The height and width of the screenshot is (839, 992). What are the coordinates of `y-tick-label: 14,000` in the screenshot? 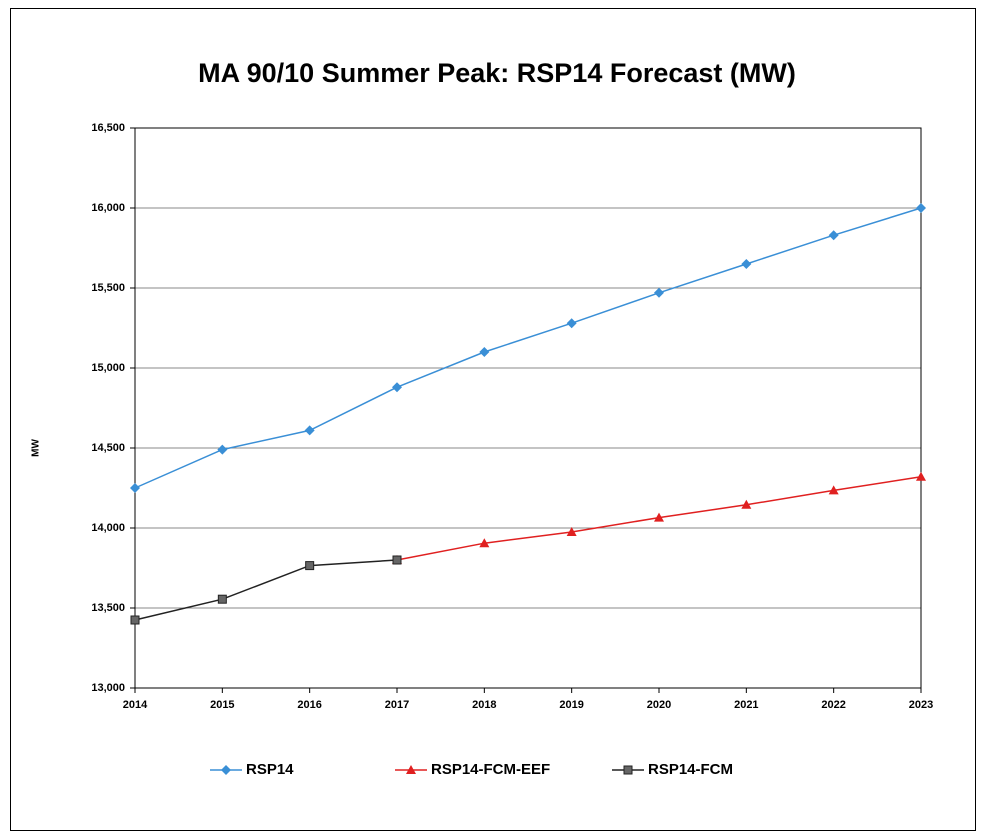 It's located at (108, 528).